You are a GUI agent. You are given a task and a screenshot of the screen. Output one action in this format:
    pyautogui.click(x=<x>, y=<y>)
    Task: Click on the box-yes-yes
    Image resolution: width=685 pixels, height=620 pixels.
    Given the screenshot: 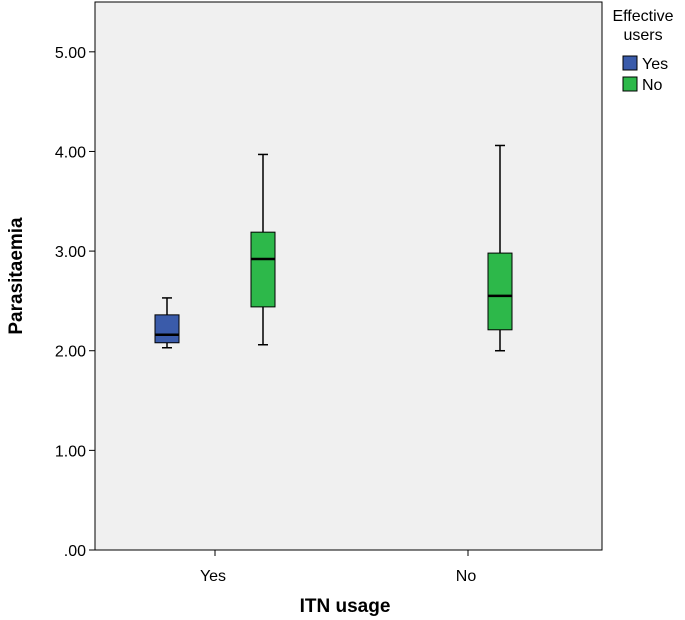 What is the action you would take?
    pyautogui.click(x=167, y=323)
    